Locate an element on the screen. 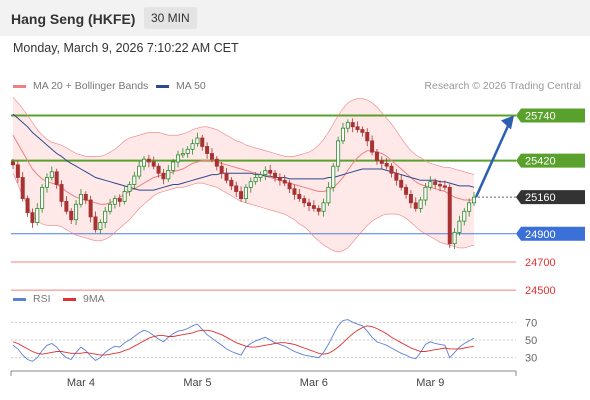 The image size is (590, 400). bb-swatch is located at coordinates (19, 86).